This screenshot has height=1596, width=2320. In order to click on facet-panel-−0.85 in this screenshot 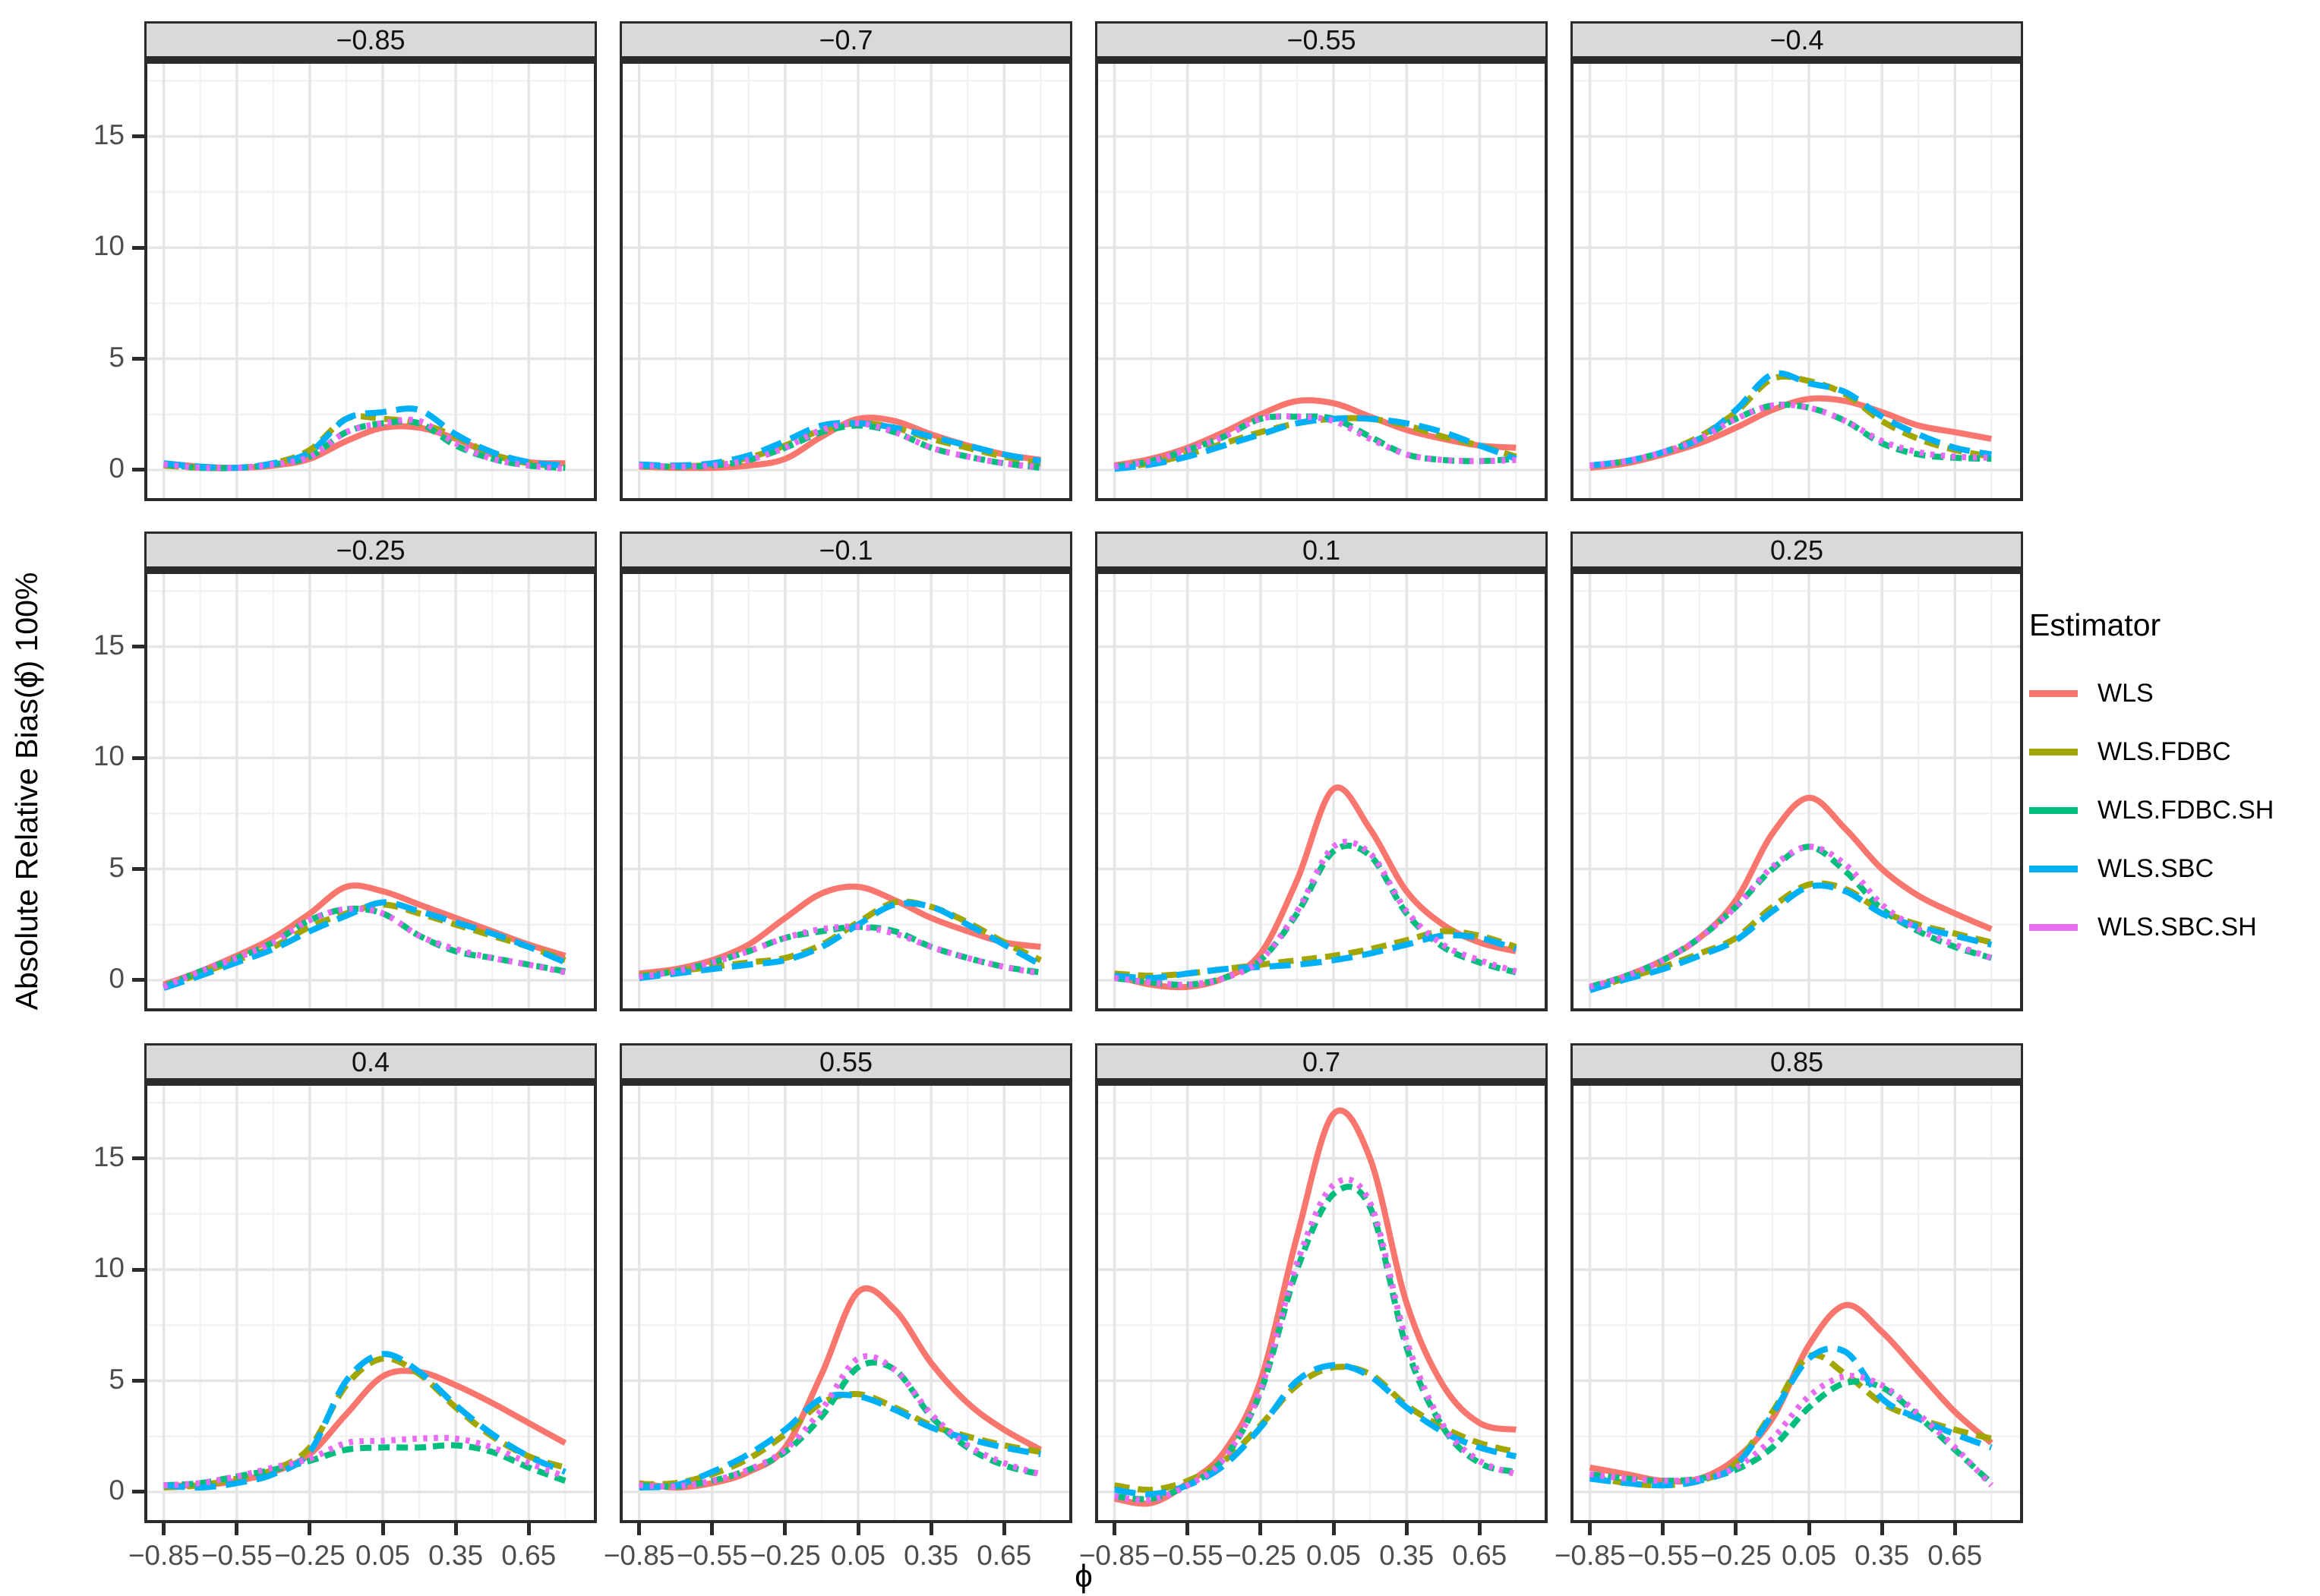, I will do `click(370, 281)`.